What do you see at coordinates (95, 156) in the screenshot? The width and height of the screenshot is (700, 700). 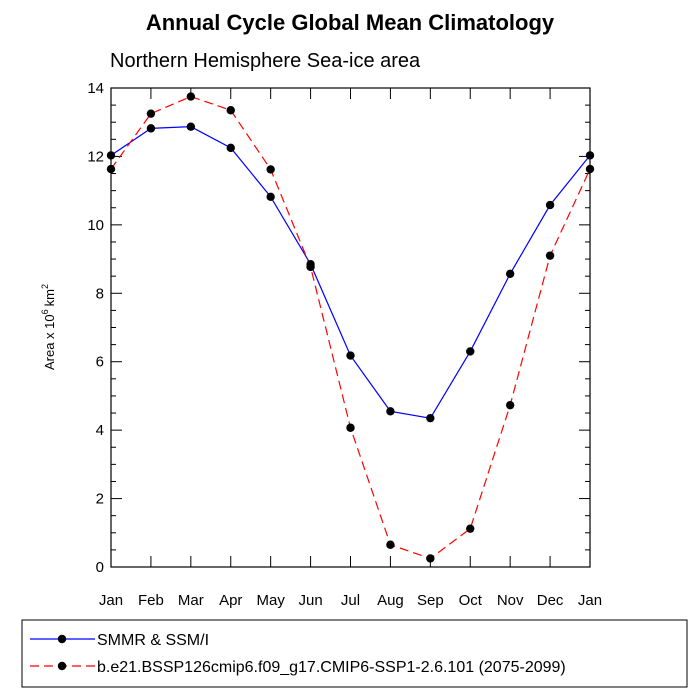 I see `y-tick-label: 12` at bounding box center [95, 156].